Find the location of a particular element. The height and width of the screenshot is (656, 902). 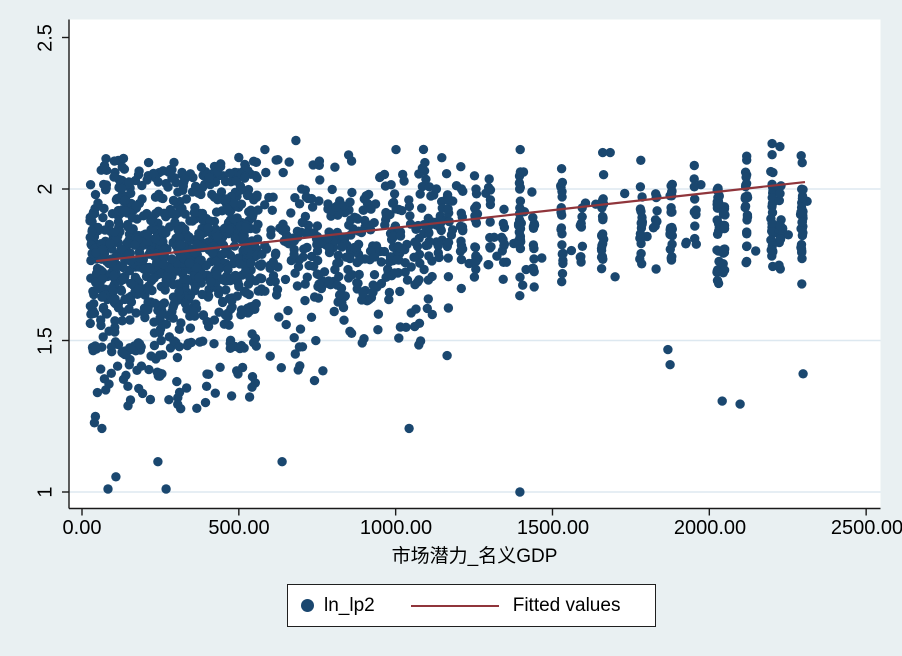

y-tick-label-2: 2 is located at coordinates (45, 189).